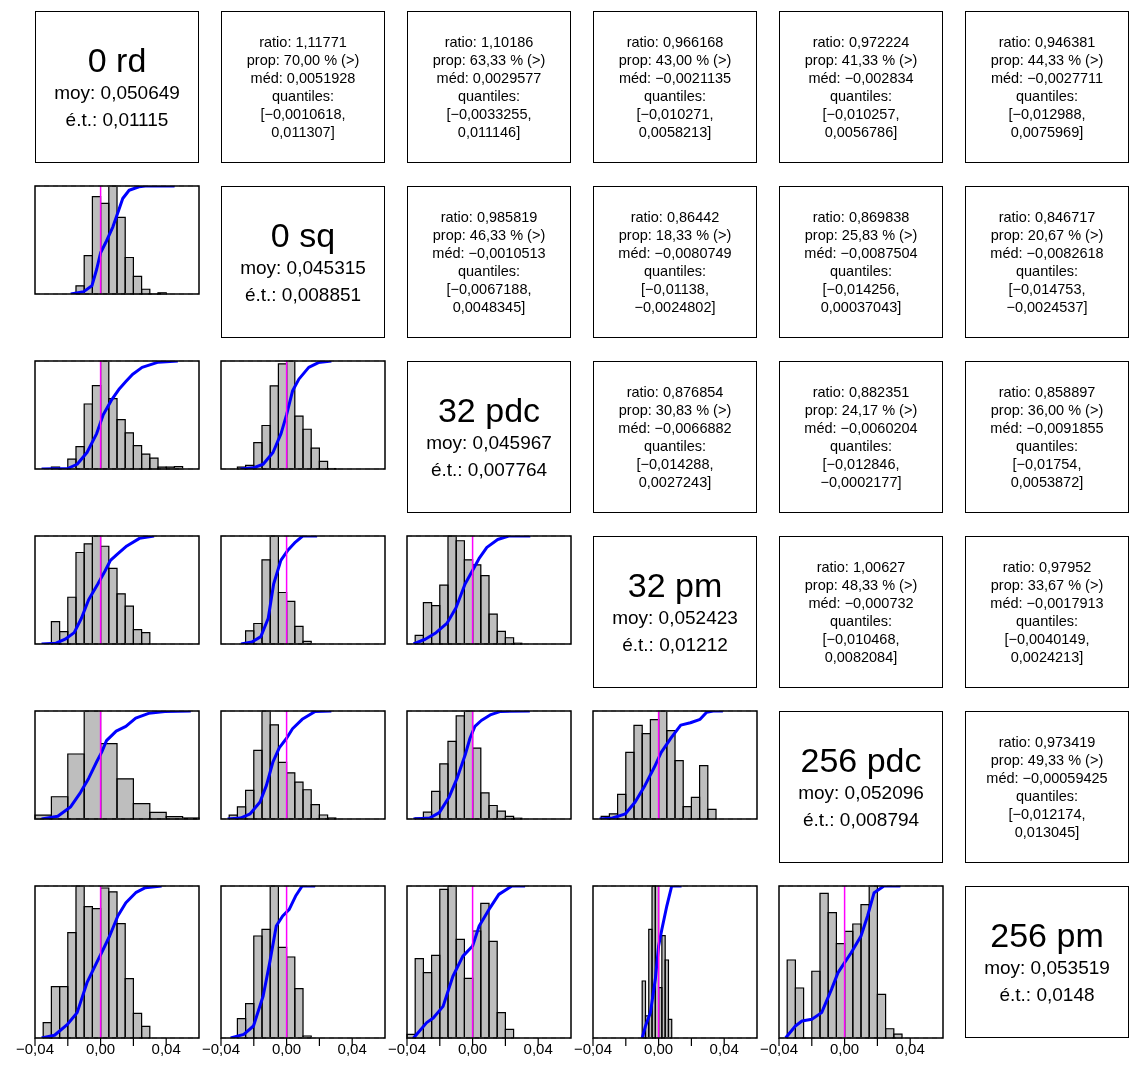  Describe the element at coordinates (675, 644) in the screenshot. I see `text: é.t.: 0,01212` at that location.